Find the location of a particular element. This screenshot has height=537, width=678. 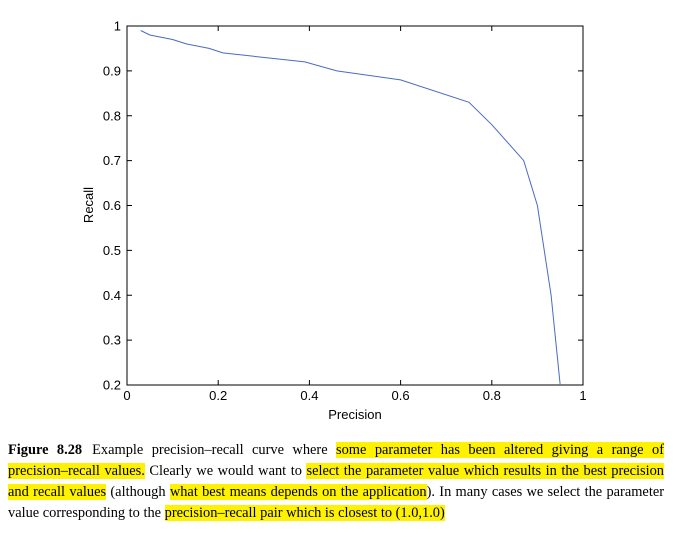

y-tick-label: 0.9 is located at coordinates (112, 70).